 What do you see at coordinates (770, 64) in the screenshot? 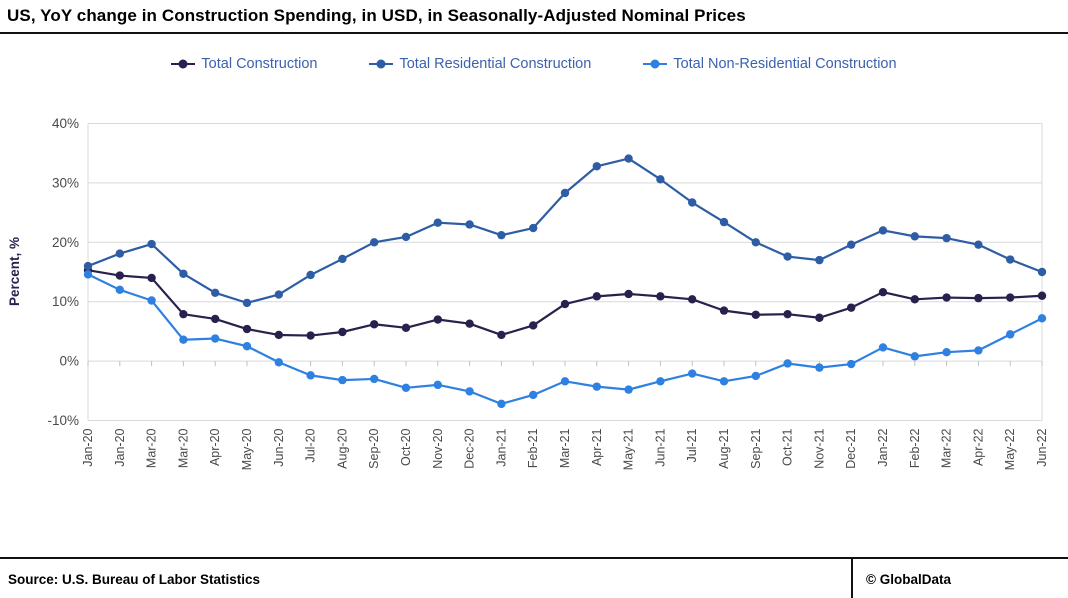
I see `legend-item-non-residential: Total Non-Residential Construction` at bounding box center [770, 64].